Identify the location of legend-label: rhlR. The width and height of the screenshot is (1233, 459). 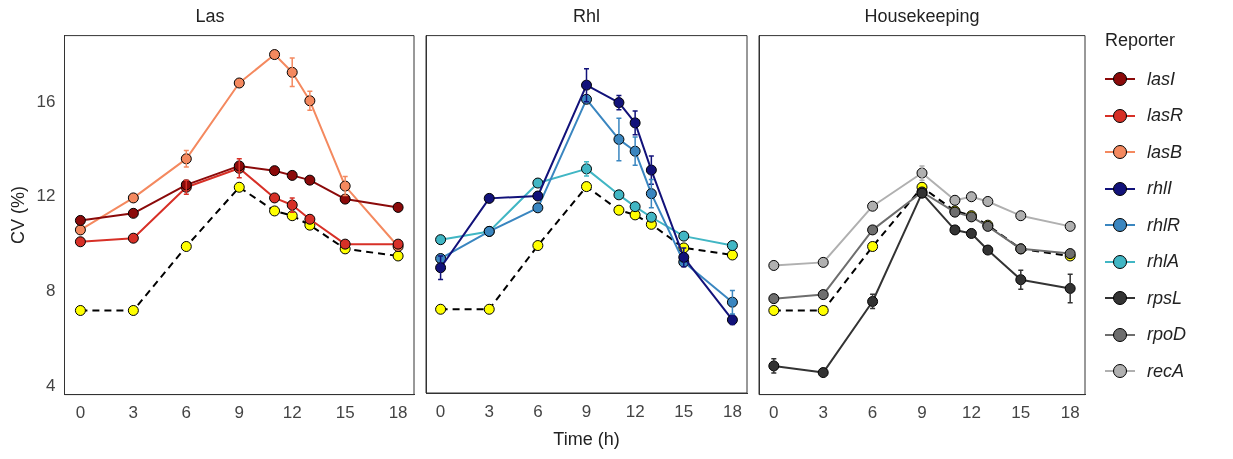
(1164, 225).